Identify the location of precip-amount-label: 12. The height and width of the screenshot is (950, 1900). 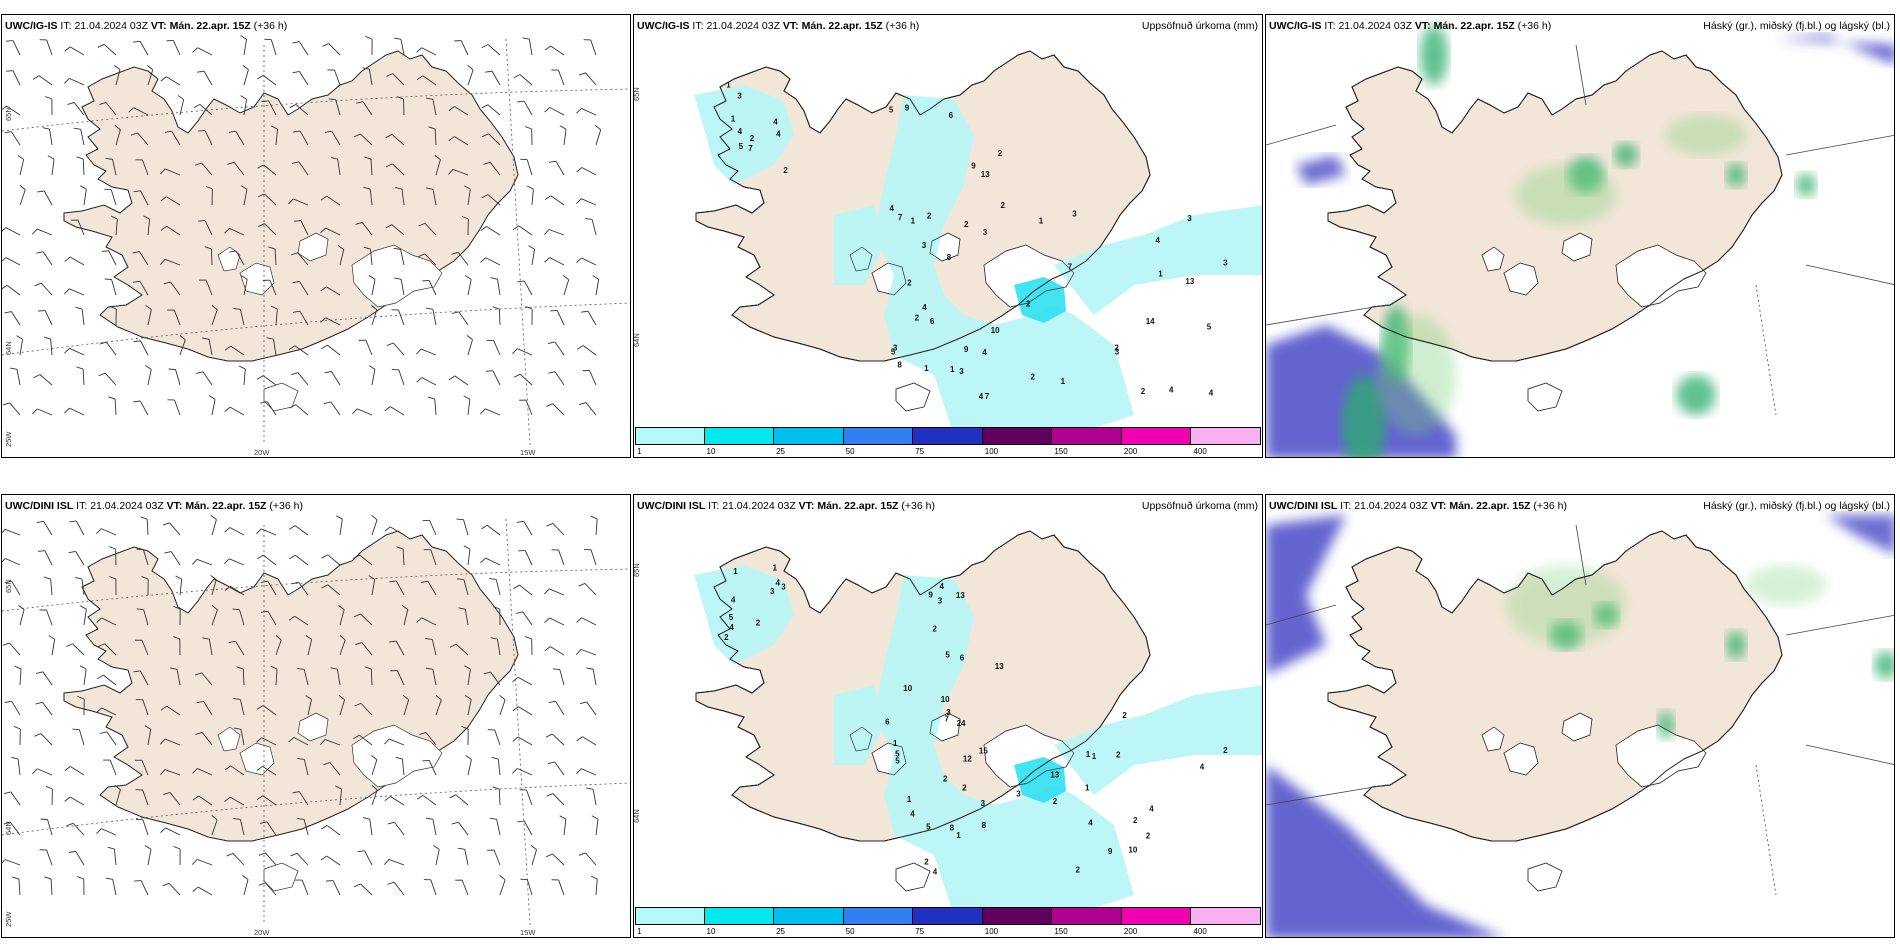
(967, 759).